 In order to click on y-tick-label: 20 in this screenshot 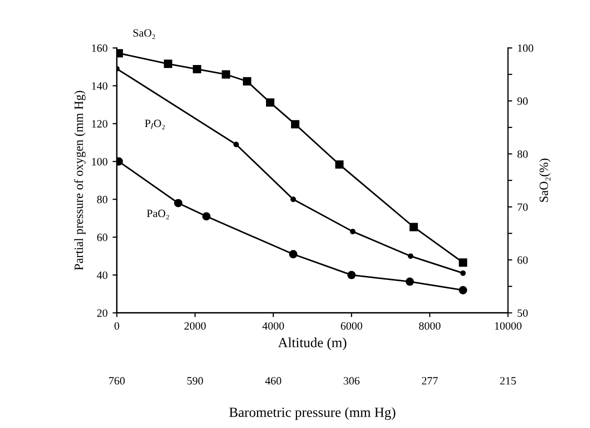, I will do `click(102, 313)`.